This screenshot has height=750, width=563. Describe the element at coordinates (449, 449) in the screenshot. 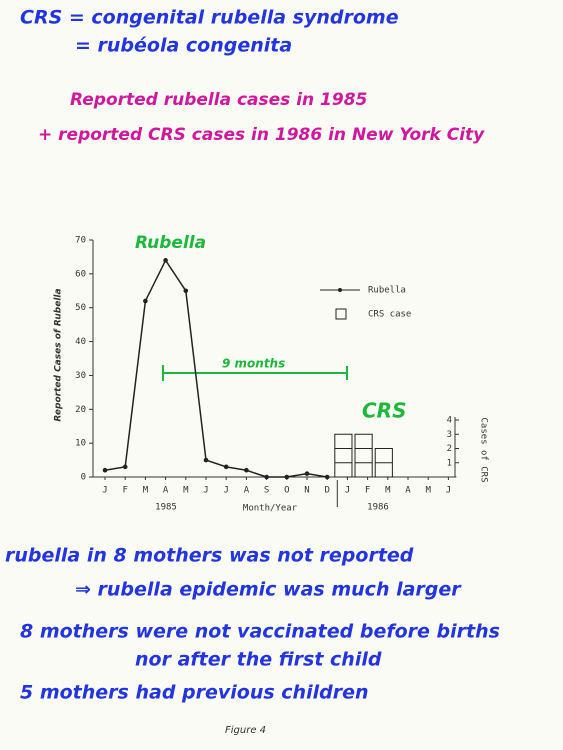

I see `y2-tick-label: 2` at that location.